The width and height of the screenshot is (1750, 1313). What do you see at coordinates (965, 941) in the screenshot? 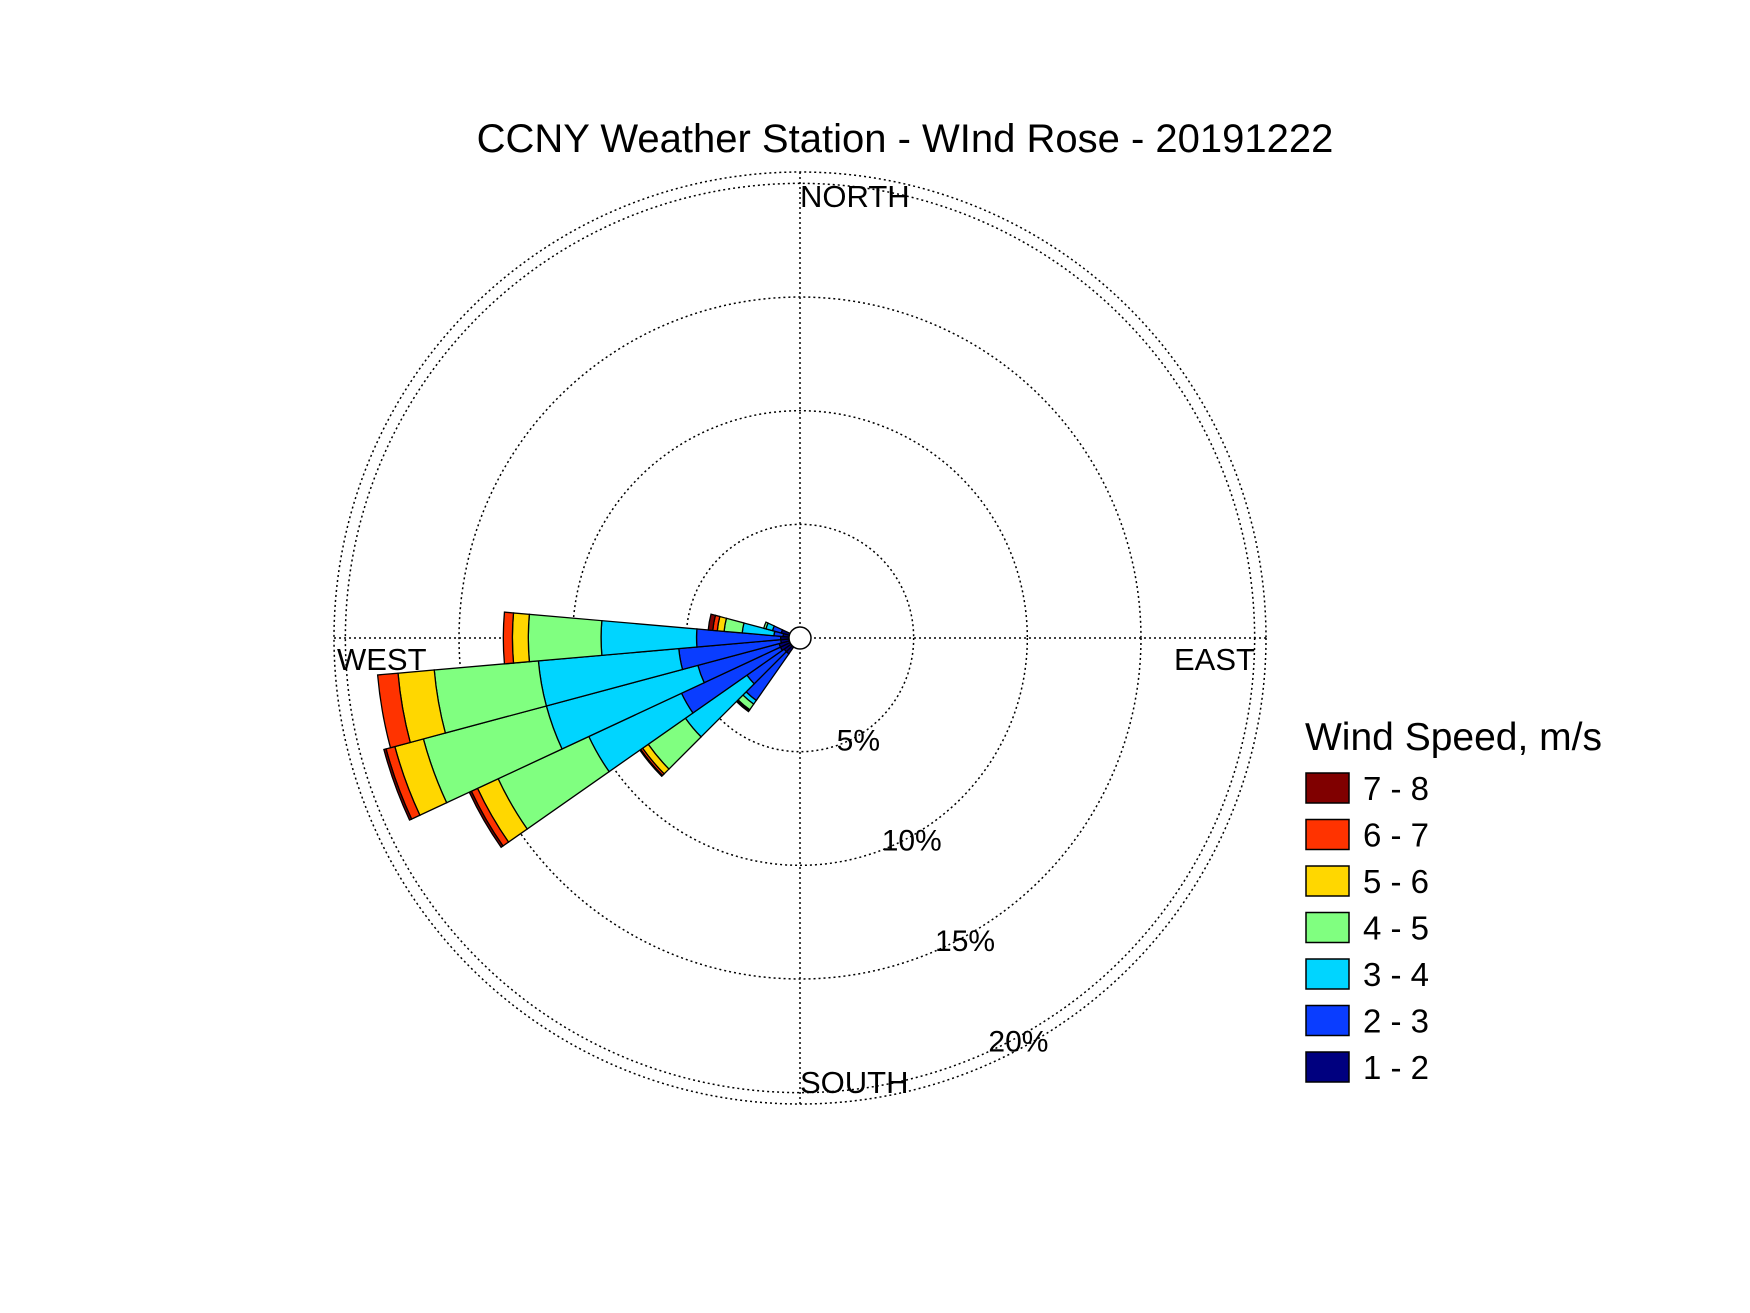
I see `ring-label-15: 15%` at bounding box center [965, 941].